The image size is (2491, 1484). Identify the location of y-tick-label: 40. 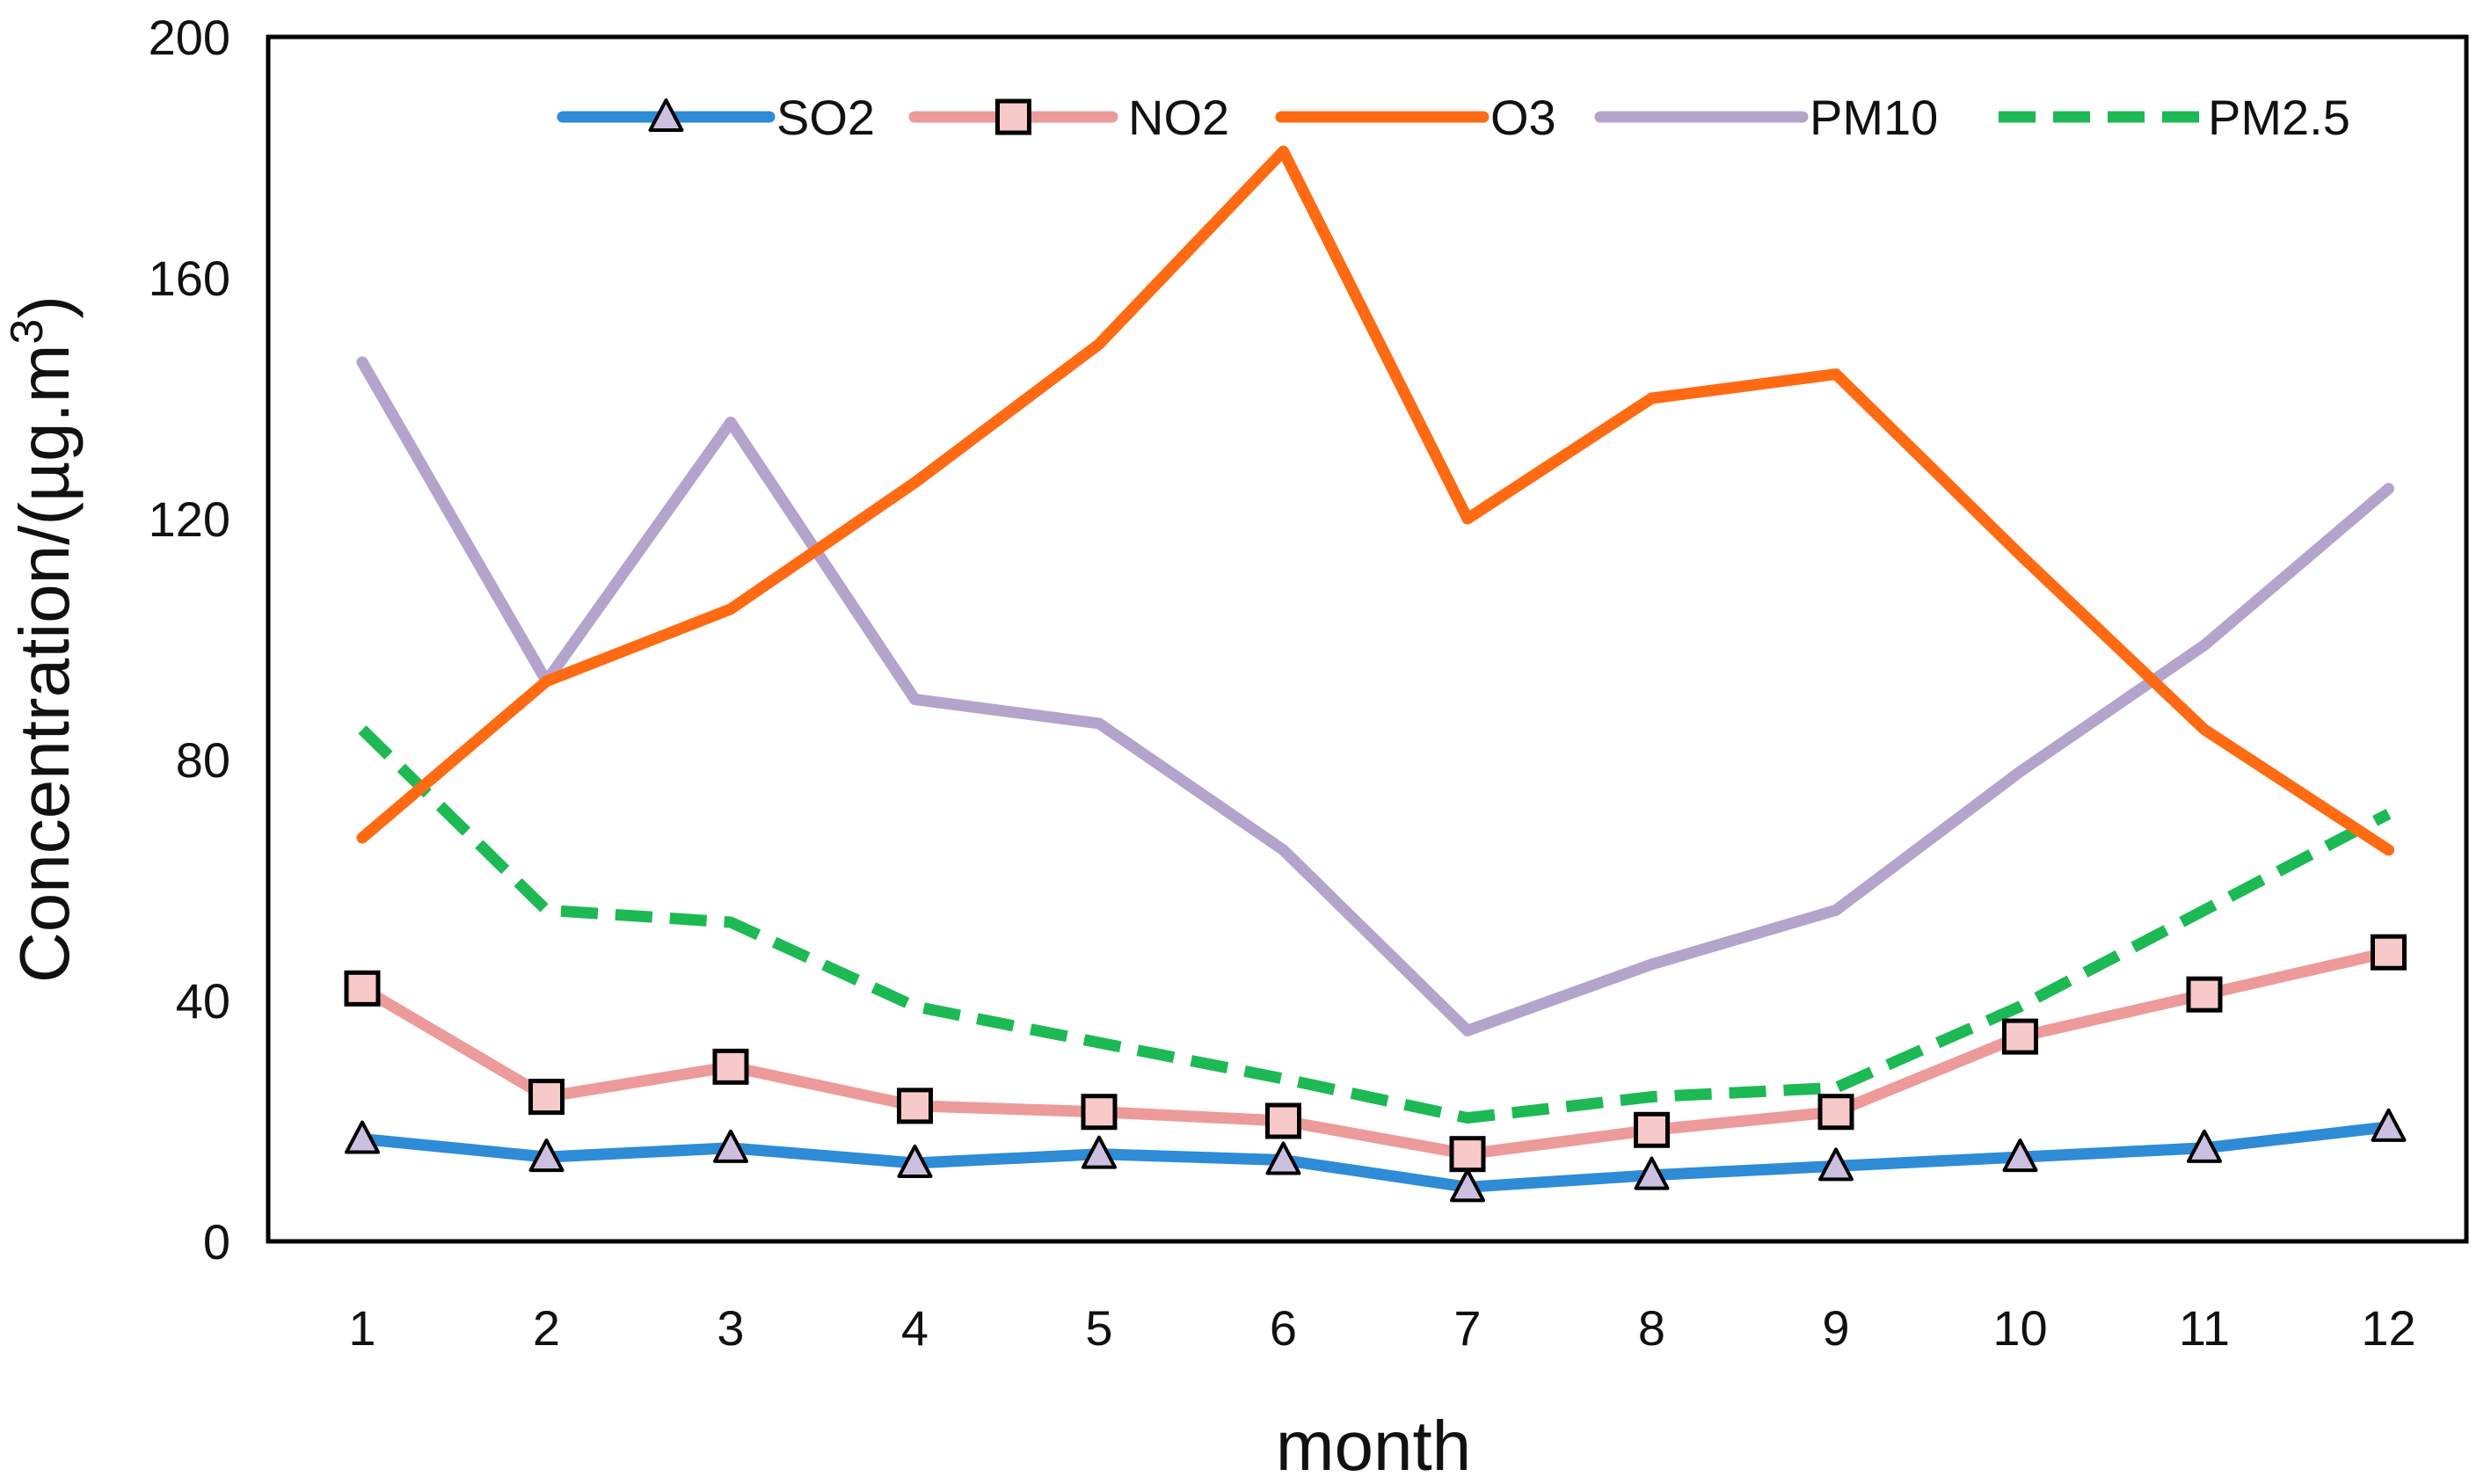
(203, 1001).